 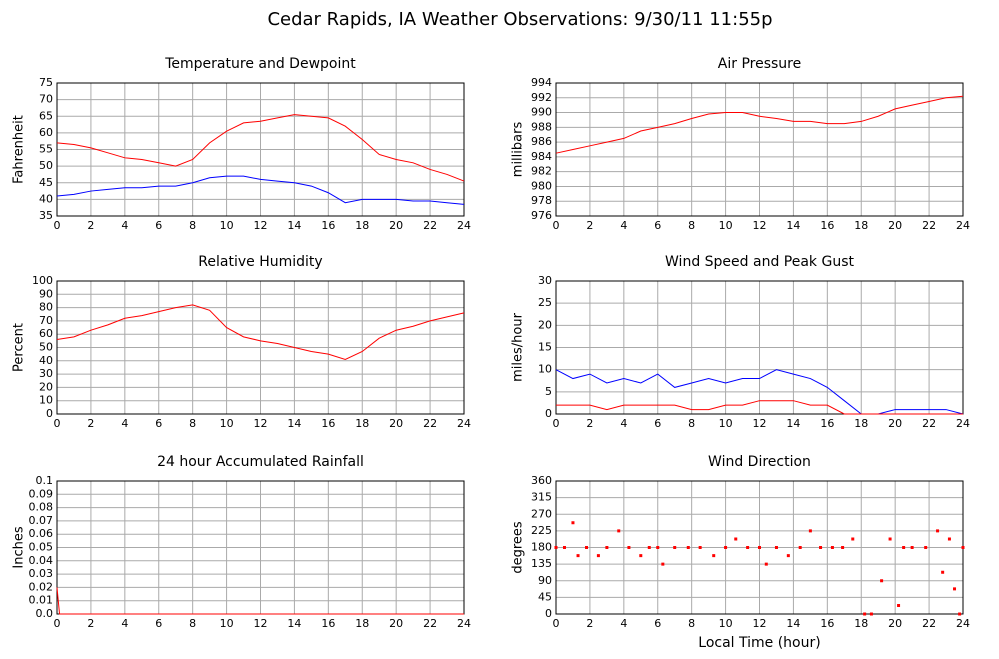 What do you see at coordinates (759, 64) in the screenshot?
I see `panel-title: Air Pressure` at bounding box center [759, 64].